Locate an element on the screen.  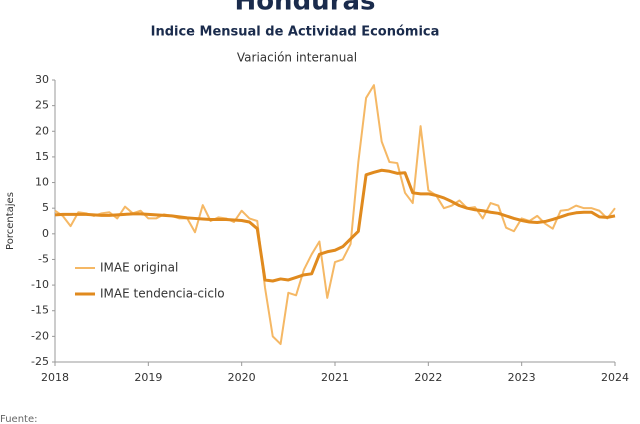
y-tick-label: -25 is located at coordinates (40, 361).